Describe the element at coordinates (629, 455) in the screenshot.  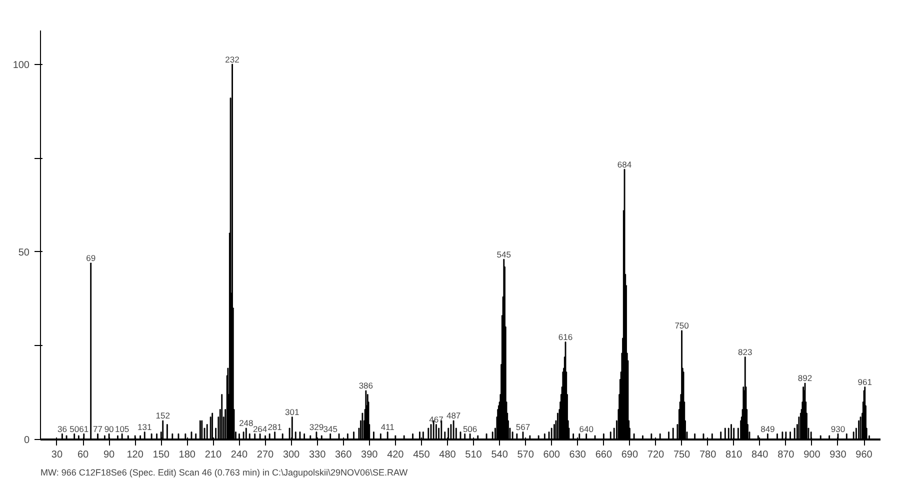
I see `x-tick-label: 690` at that location.